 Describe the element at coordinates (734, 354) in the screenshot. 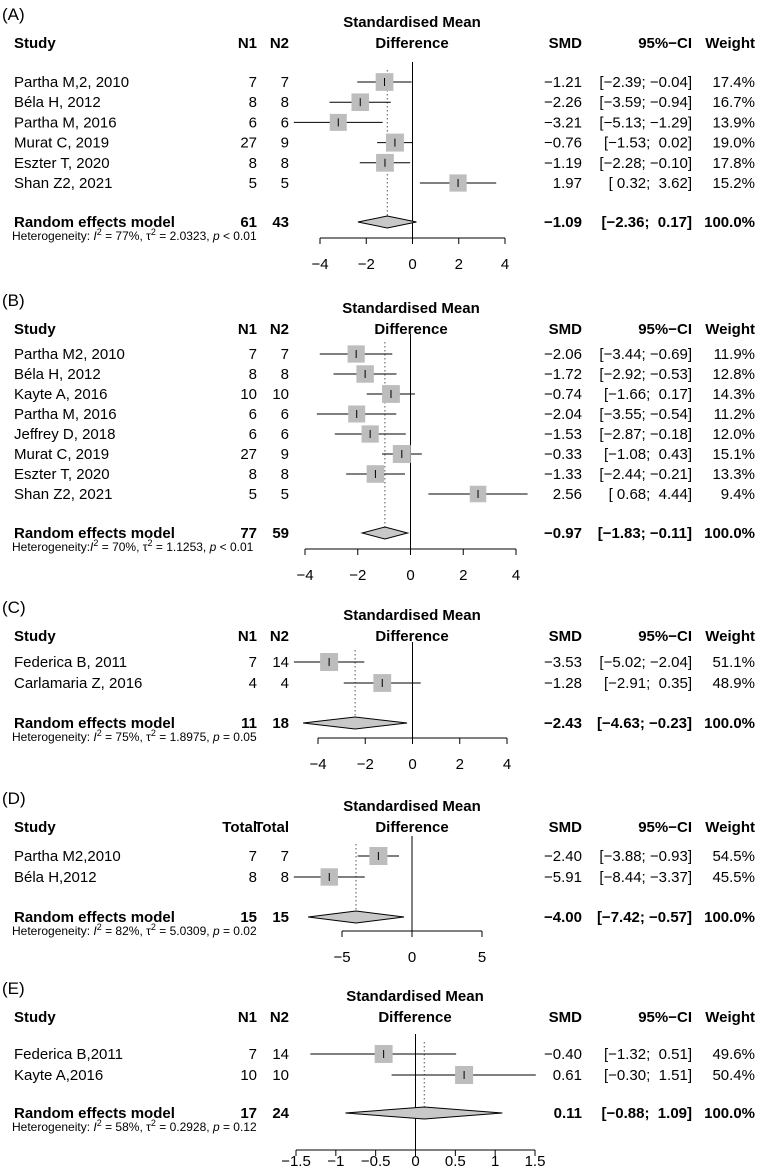

I see `study-weight: 11.9%` at that location.